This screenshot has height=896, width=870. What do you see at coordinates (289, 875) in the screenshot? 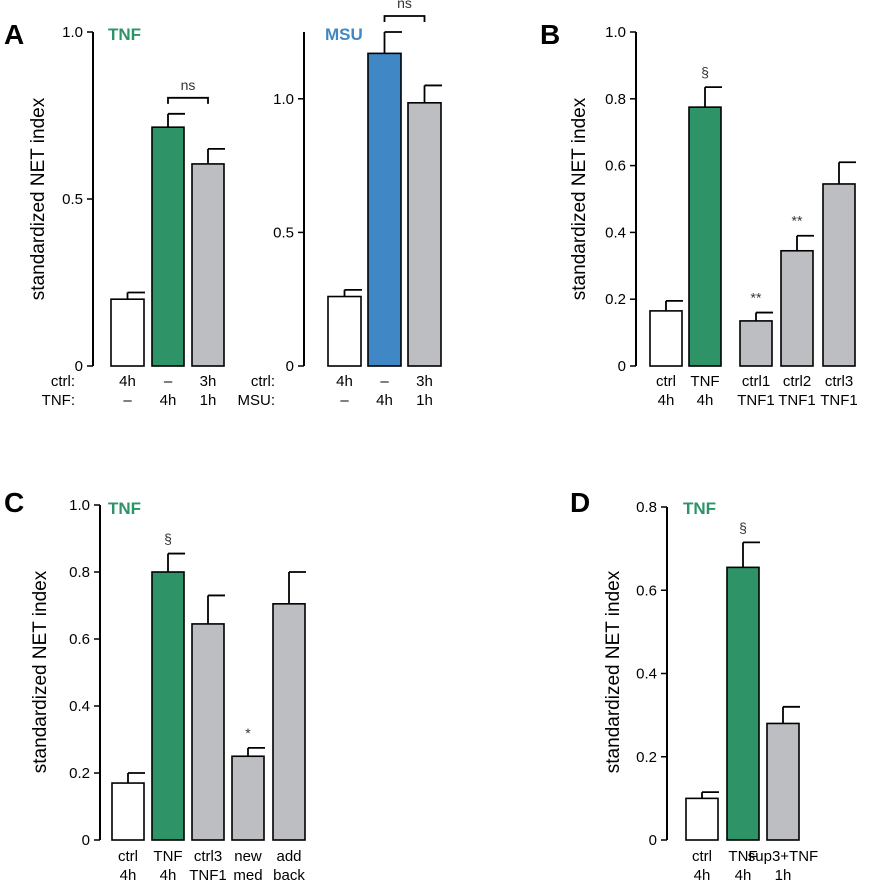
I see `category-label: back` at bounding box center [289, 875].